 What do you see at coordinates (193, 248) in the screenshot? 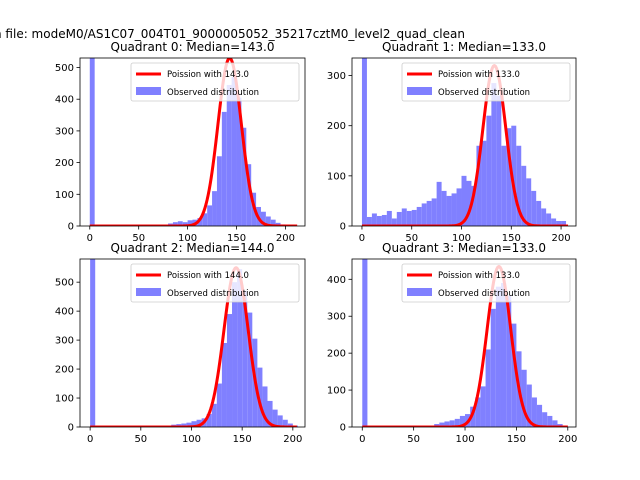
I see `panel-title: Quadrant 2: Median=144.0` at bounding box center [193, 248].